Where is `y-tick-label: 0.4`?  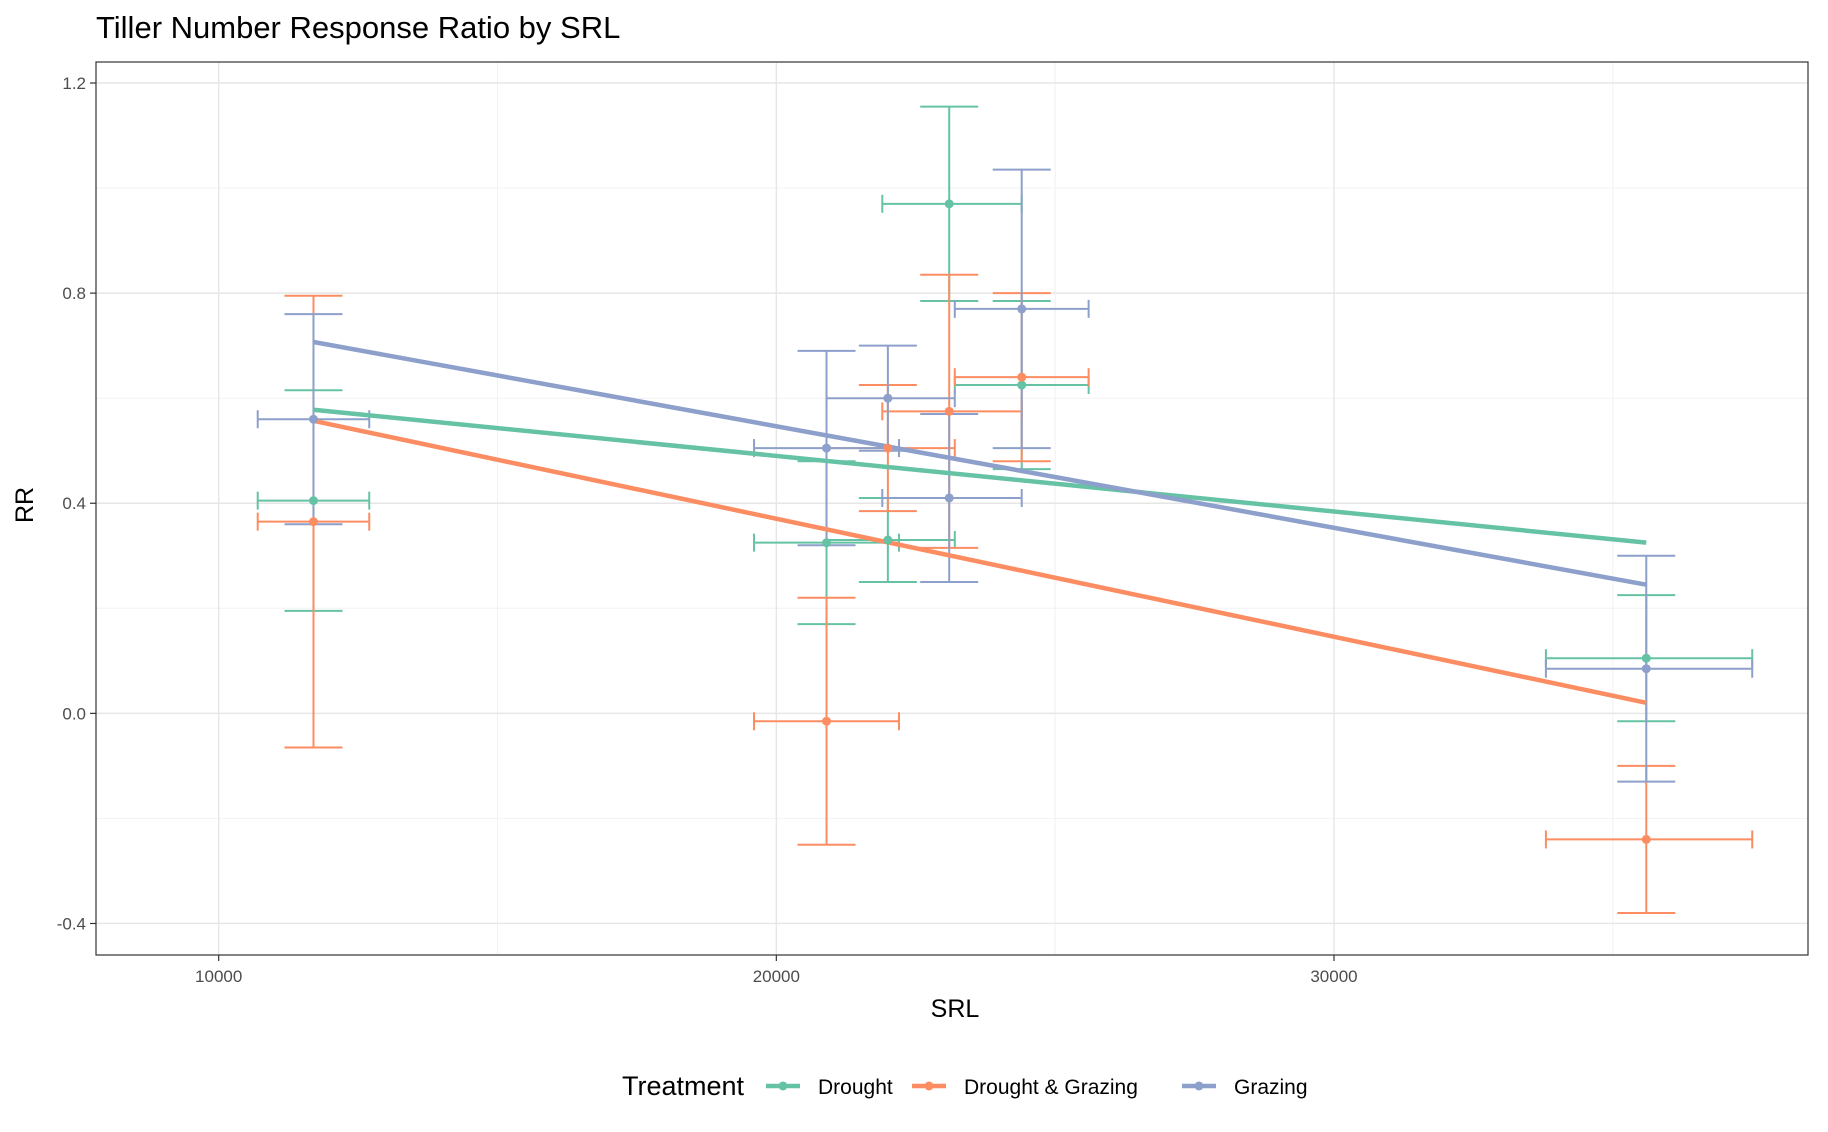
y-tick-label: 0.4 is located at coordinates (74, 503).